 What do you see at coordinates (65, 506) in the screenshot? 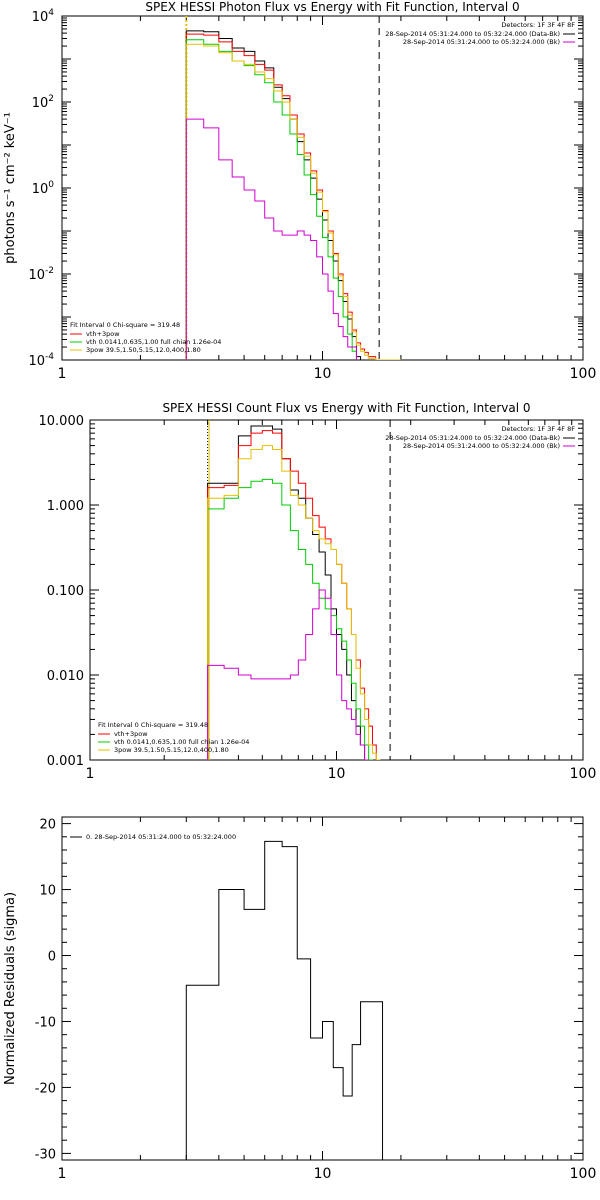
I see `y-tick-label: 1.000` at bounding box center [65, 506].